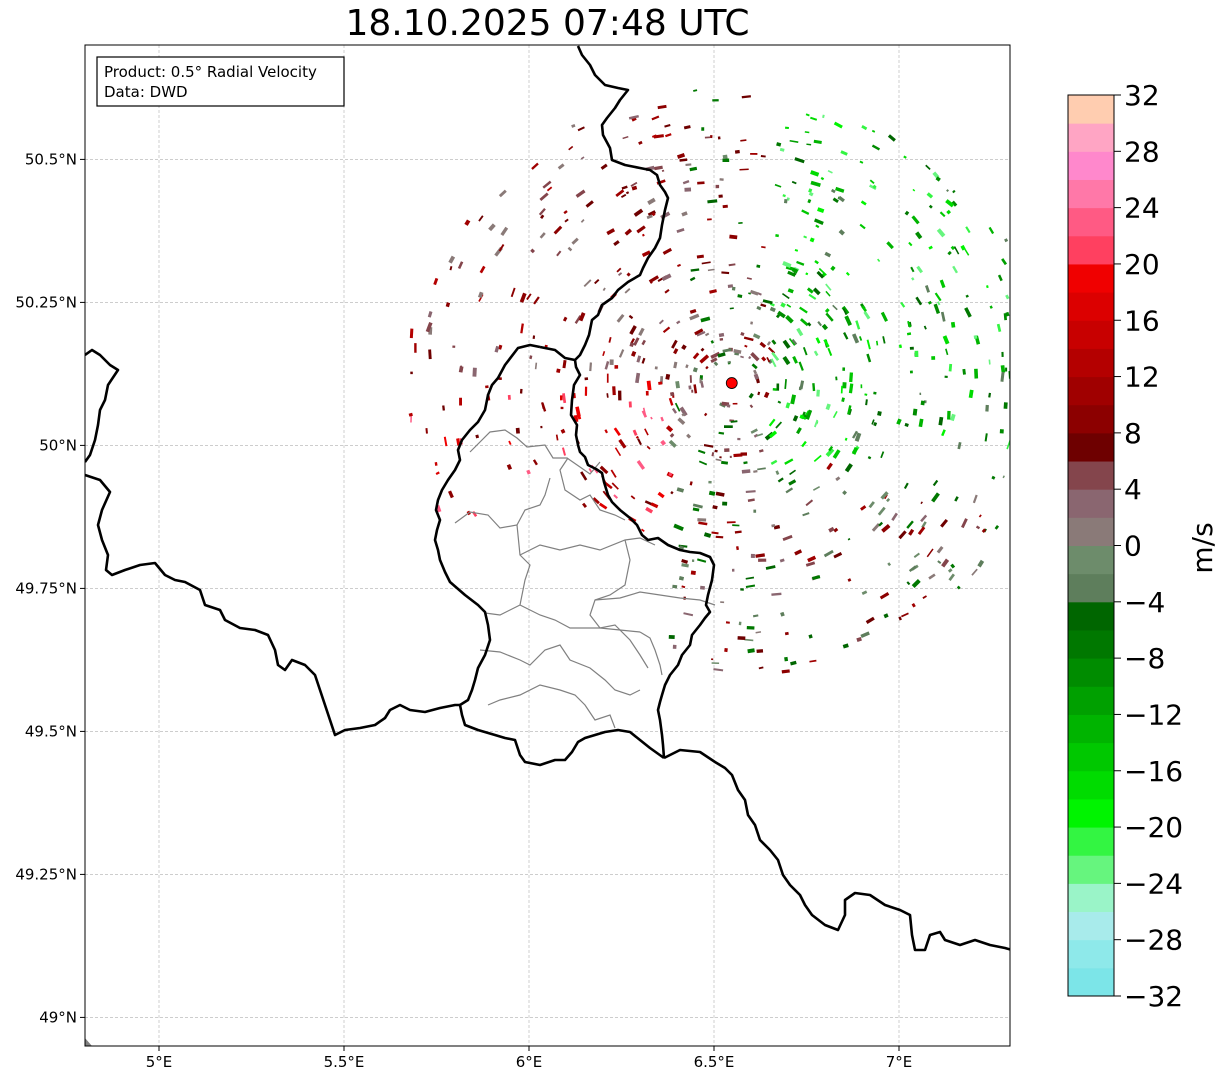 This screenshot has width=1225, height=1081. I want to click on info-box: Product: 0.5° Radial Velocity Data: DWD, so click(220, 81).